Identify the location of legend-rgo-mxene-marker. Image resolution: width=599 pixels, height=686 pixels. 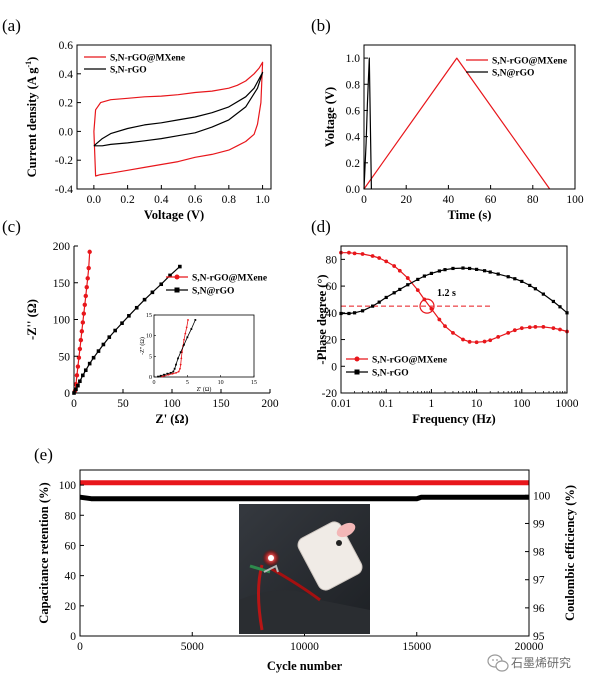
(357, 359).